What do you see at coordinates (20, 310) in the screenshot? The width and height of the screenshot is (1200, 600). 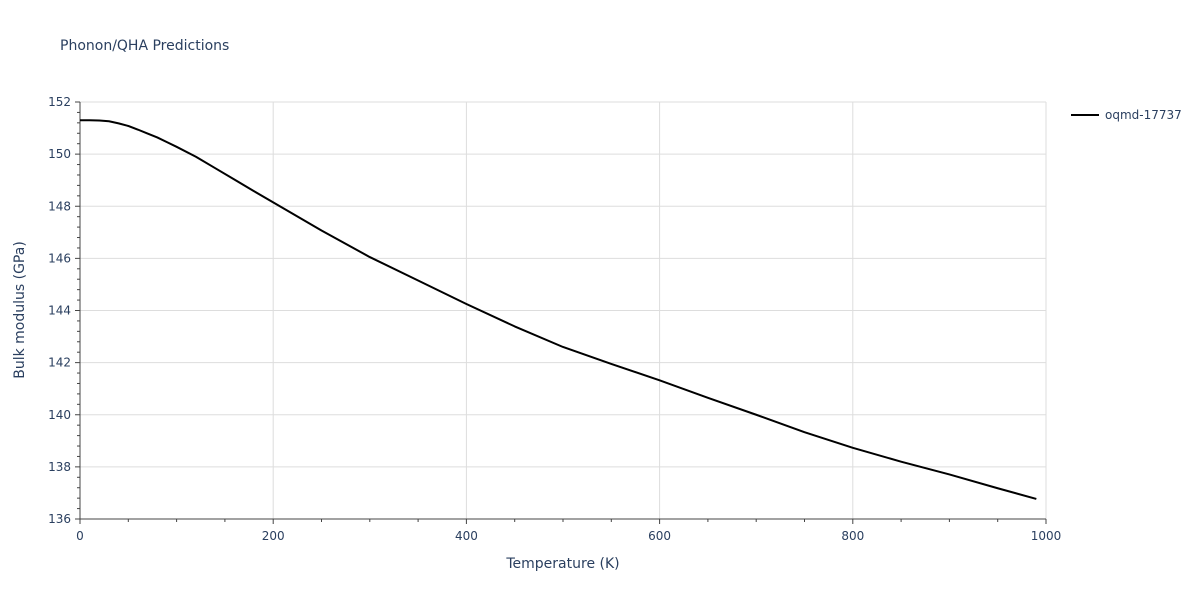 I see `y-axis-title: Bulk modulus (GPa)` at bounding box center [20, 310].